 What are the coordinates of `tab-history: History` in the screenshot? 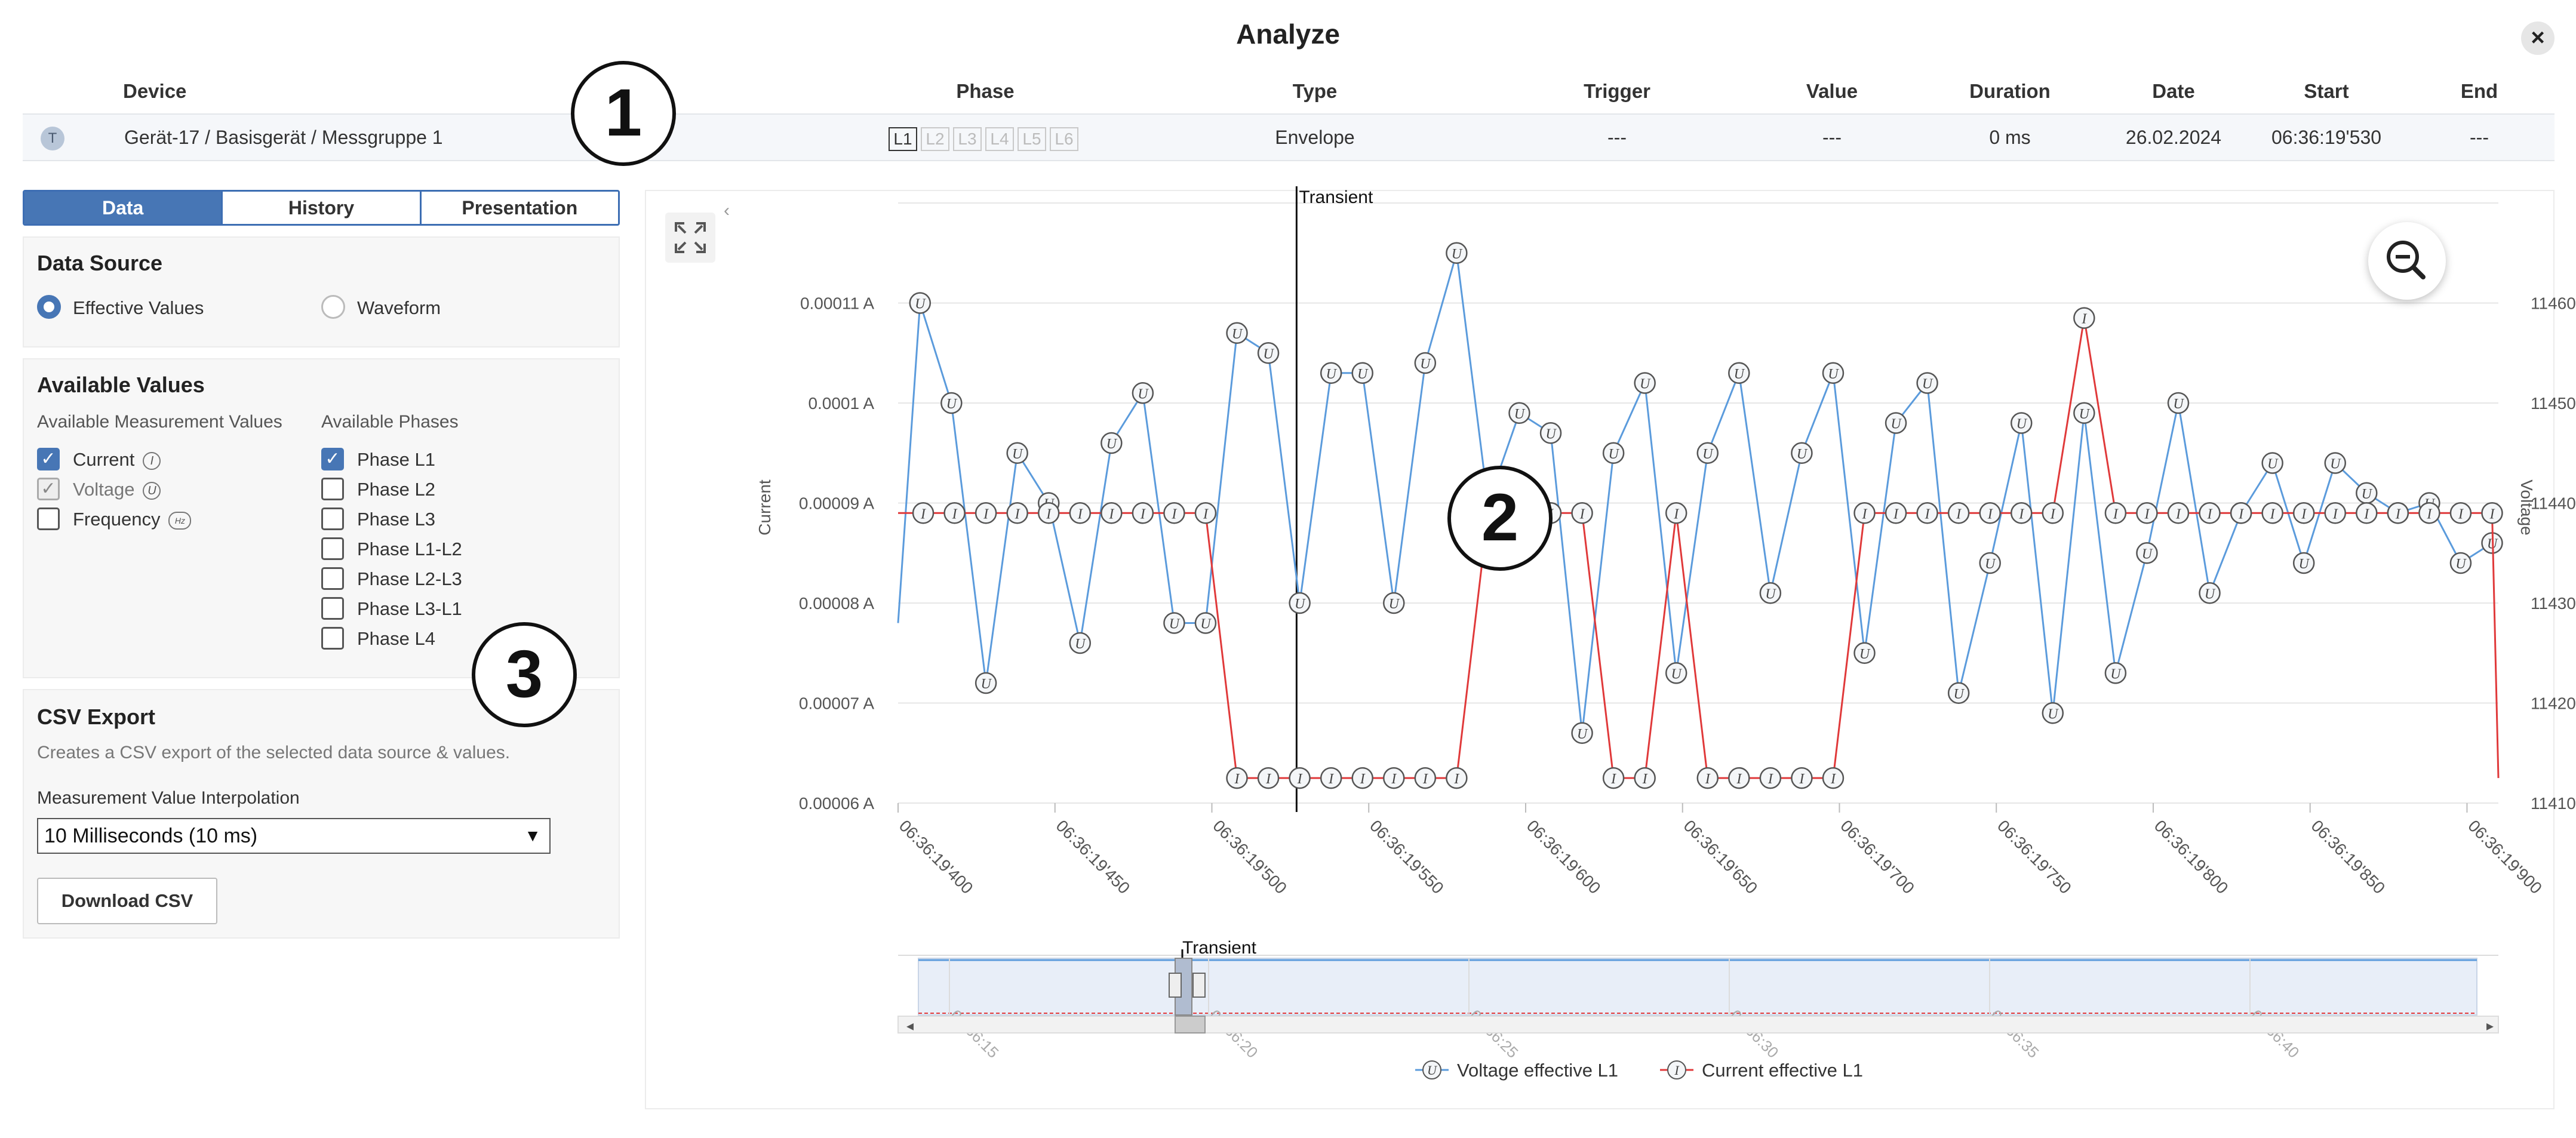 It's located at (322, 208).